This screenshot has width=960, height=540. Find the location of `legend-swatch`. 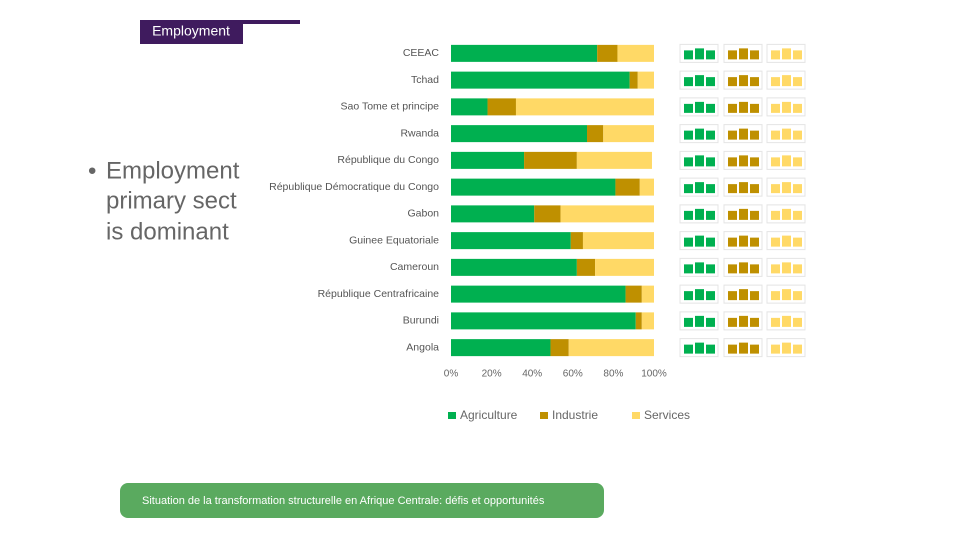

legend-swatch is located at coordinates (636, 415).